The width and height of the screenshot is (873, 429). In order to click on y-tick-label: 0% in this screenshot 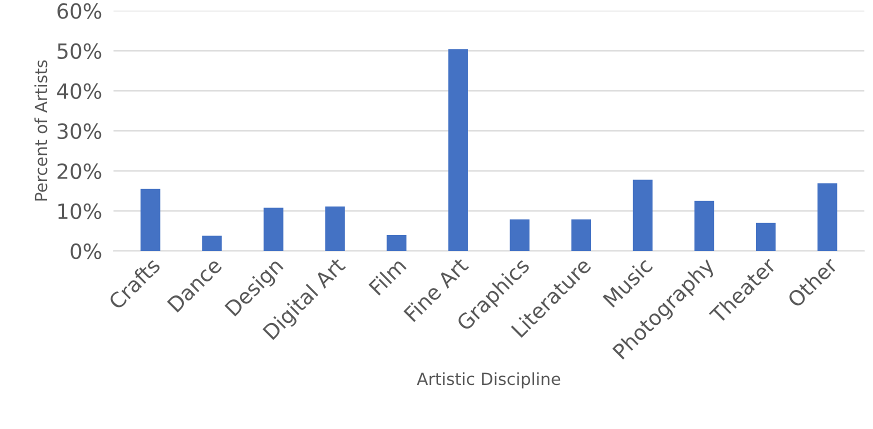, I will do `click(86, 251)`.